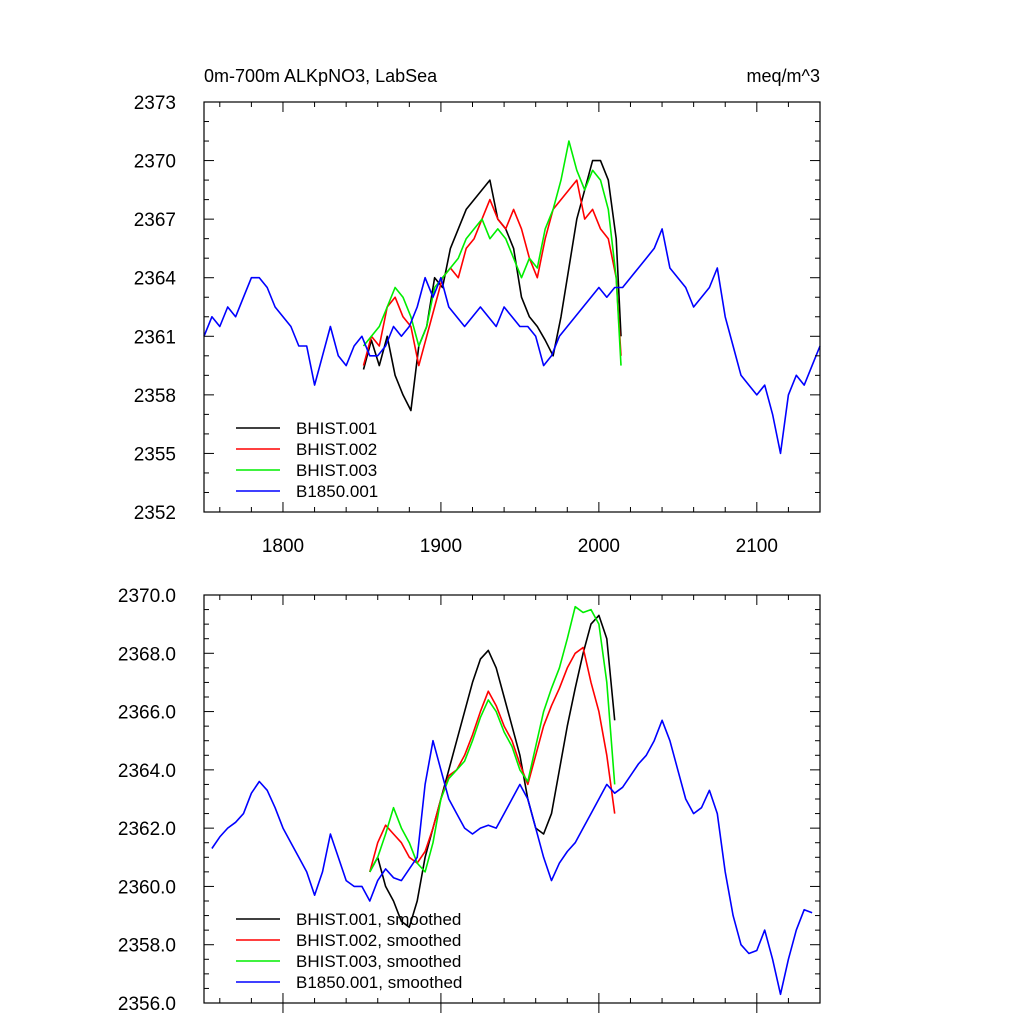 The image size is (1024, 1024). Describe the element at coordinates (336, 470) in the screenshot. I see `legend-label: BHIST.003` at that location.